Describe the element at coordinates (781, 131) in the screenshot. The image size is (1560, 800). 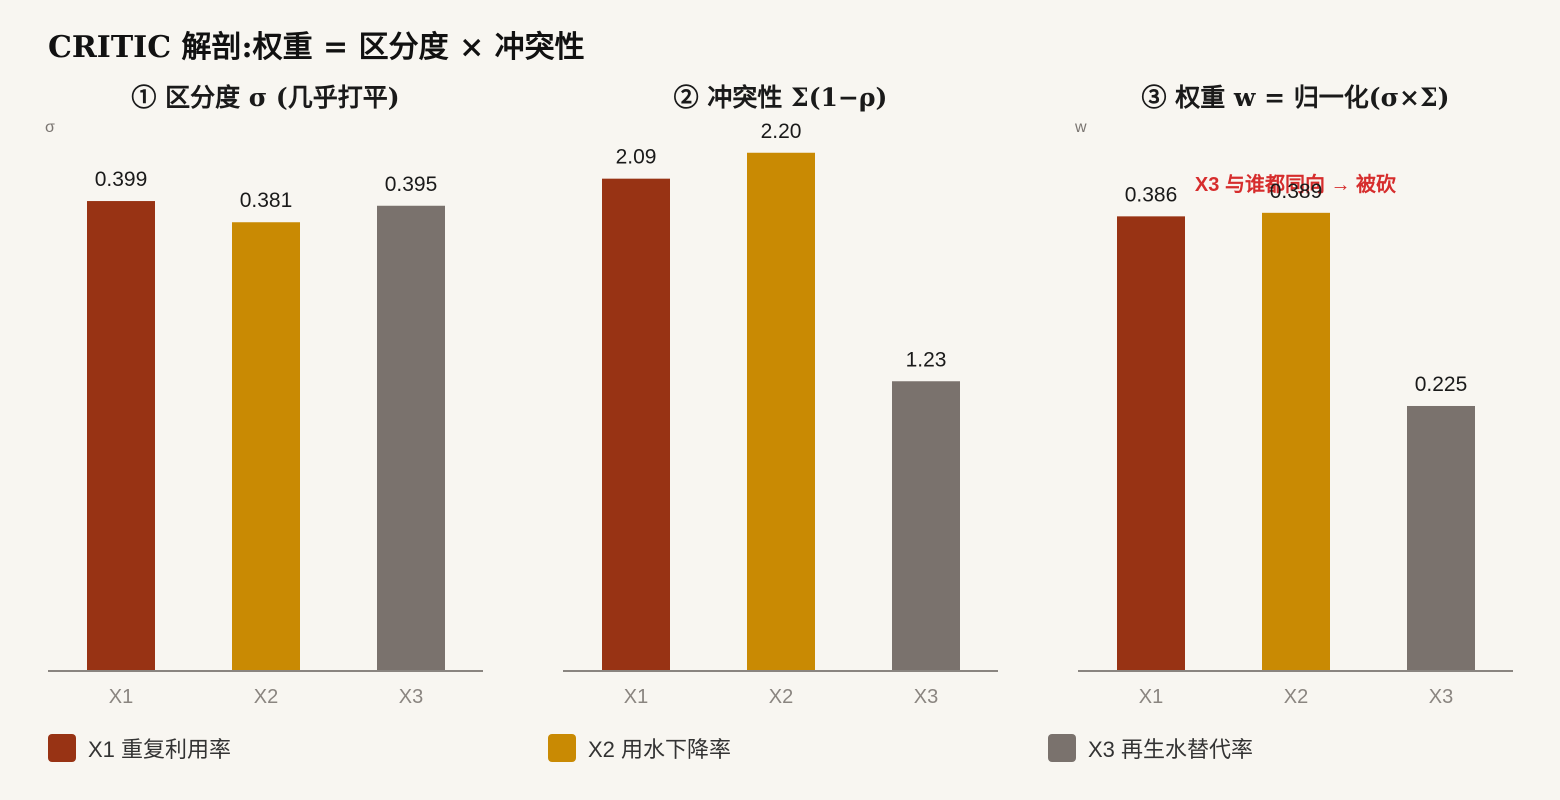
I see `value-label-x2-panel-2: 2.20` at that location.